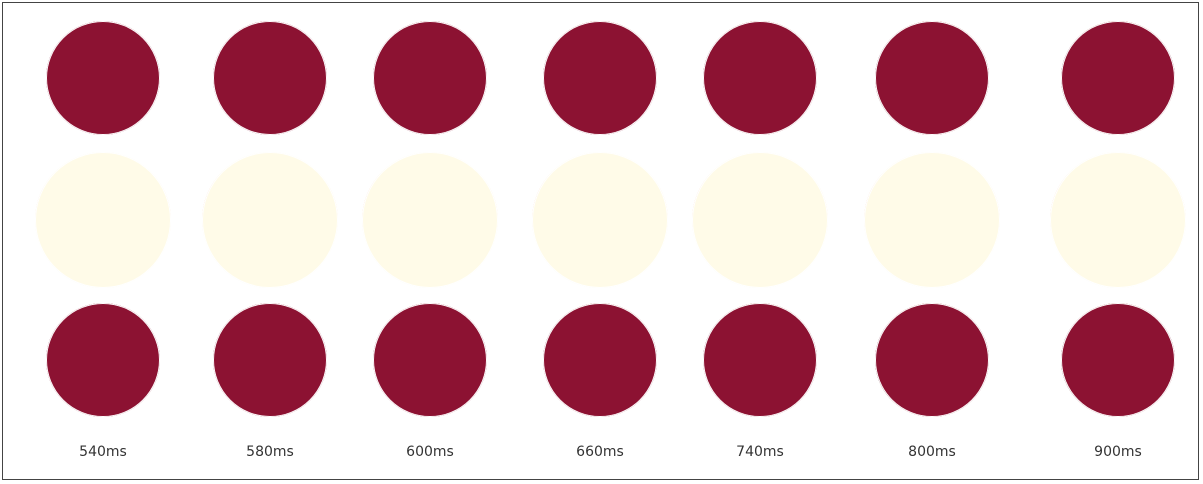 Image resolution: width=1203 pixels, height=484 pixels. I want to click on time-label: 900ms, so click(1118, 452).